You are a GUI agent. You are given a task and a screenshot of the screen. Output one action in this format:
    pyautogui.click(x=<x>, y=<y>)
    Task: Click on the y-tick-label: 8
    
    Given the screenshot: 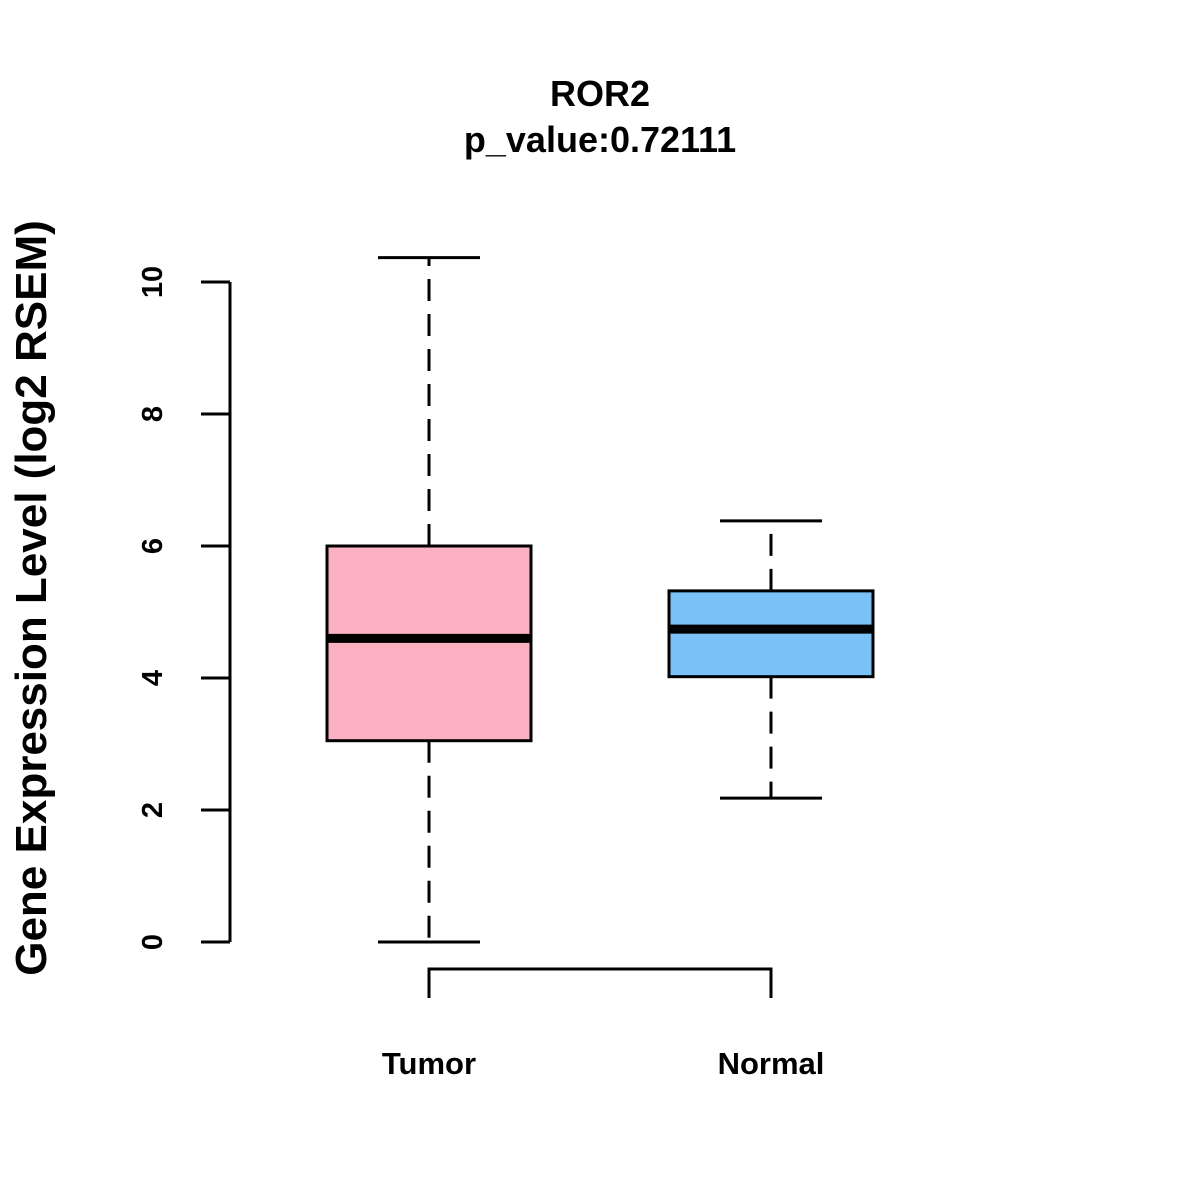 What is the action you would take?
    pyautogui.click(x=153, y=414)
    